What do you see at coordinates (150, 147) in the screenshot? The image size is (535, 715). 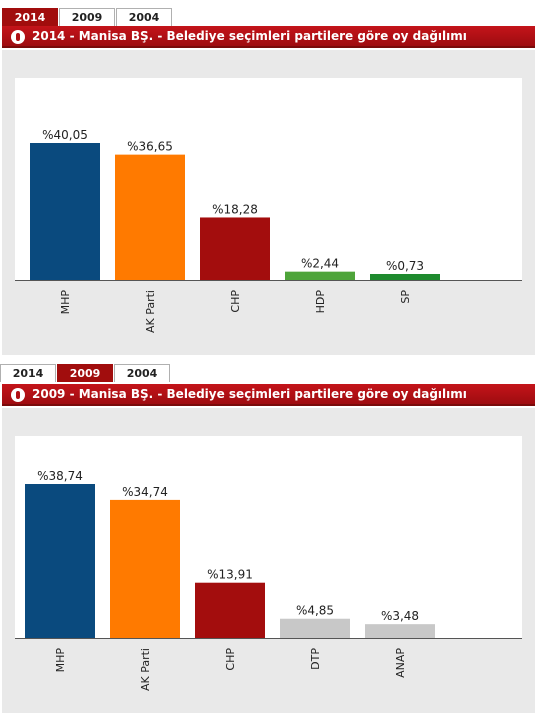 I see `data-label: %36,65` at bounding box center [150, 147].